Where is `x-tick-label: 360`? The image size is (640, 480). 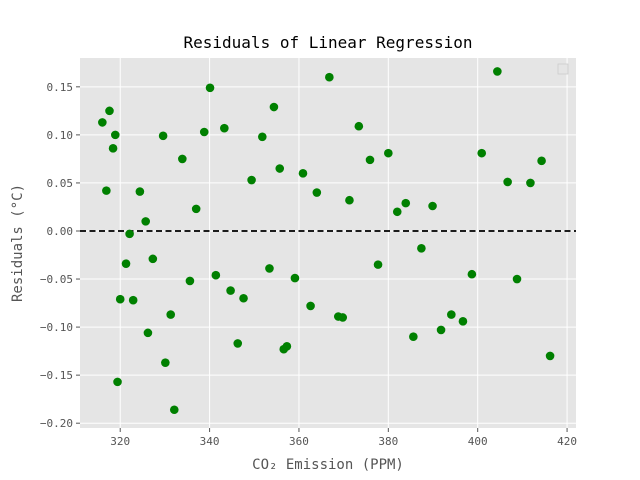 x-tick-label: 360 is located at coordinates (299, 441).